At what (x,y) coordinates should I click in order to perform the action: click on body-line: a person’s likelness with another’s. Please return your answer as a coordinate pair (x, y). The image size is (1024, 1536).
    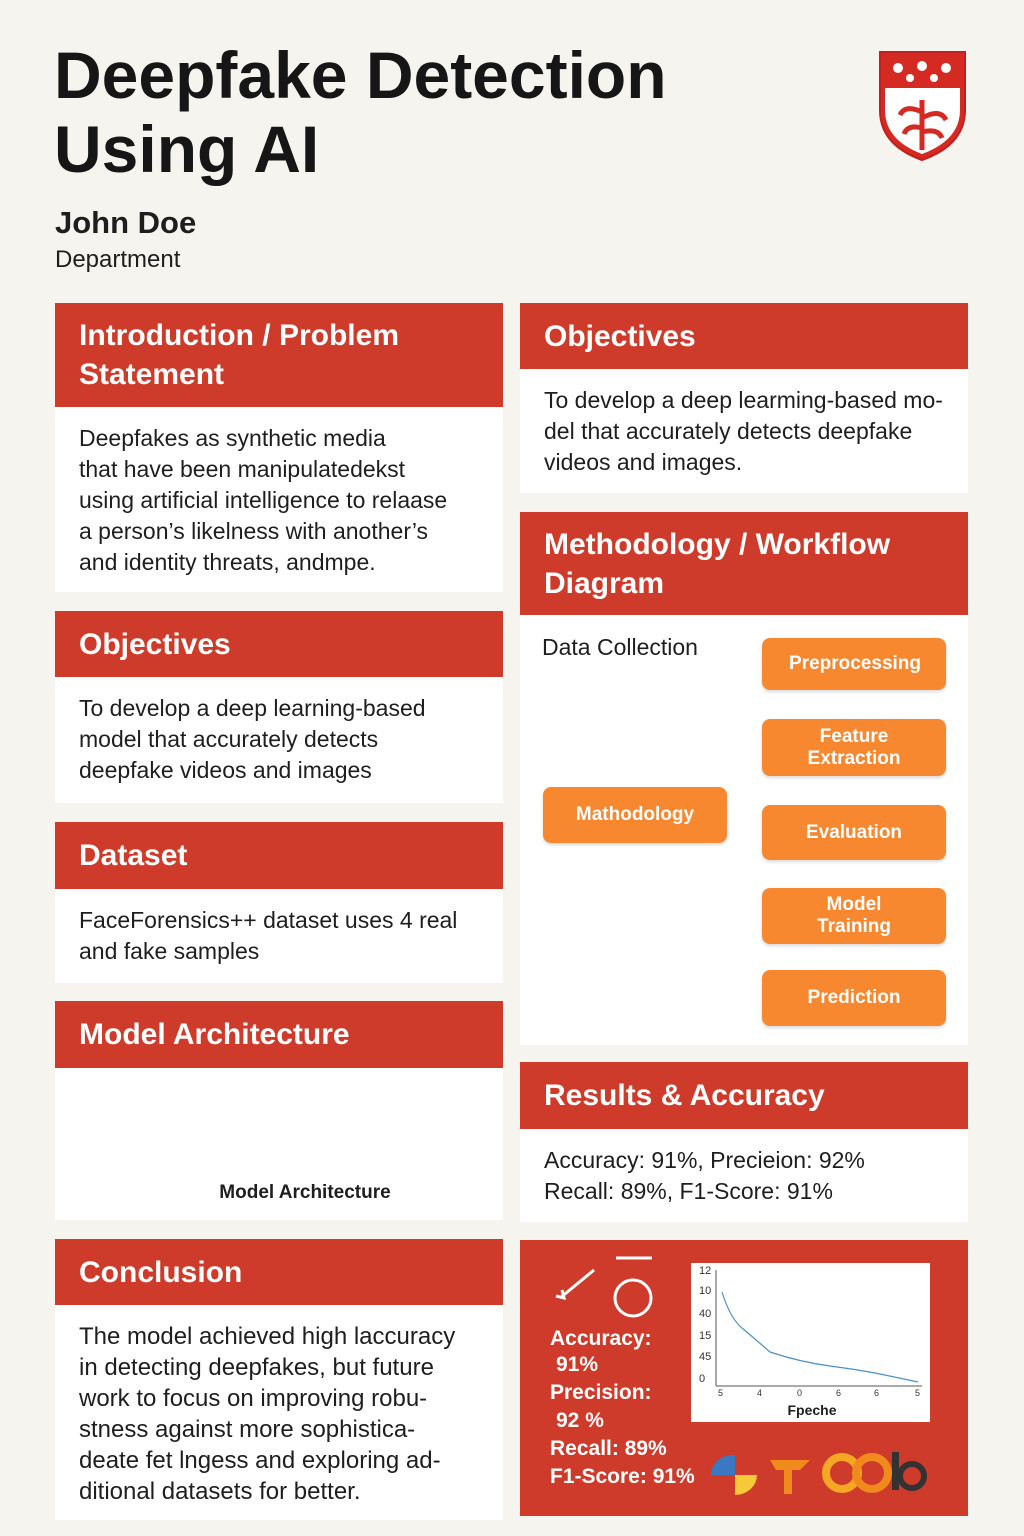
    Looking at the image, I should click on (254, 531).